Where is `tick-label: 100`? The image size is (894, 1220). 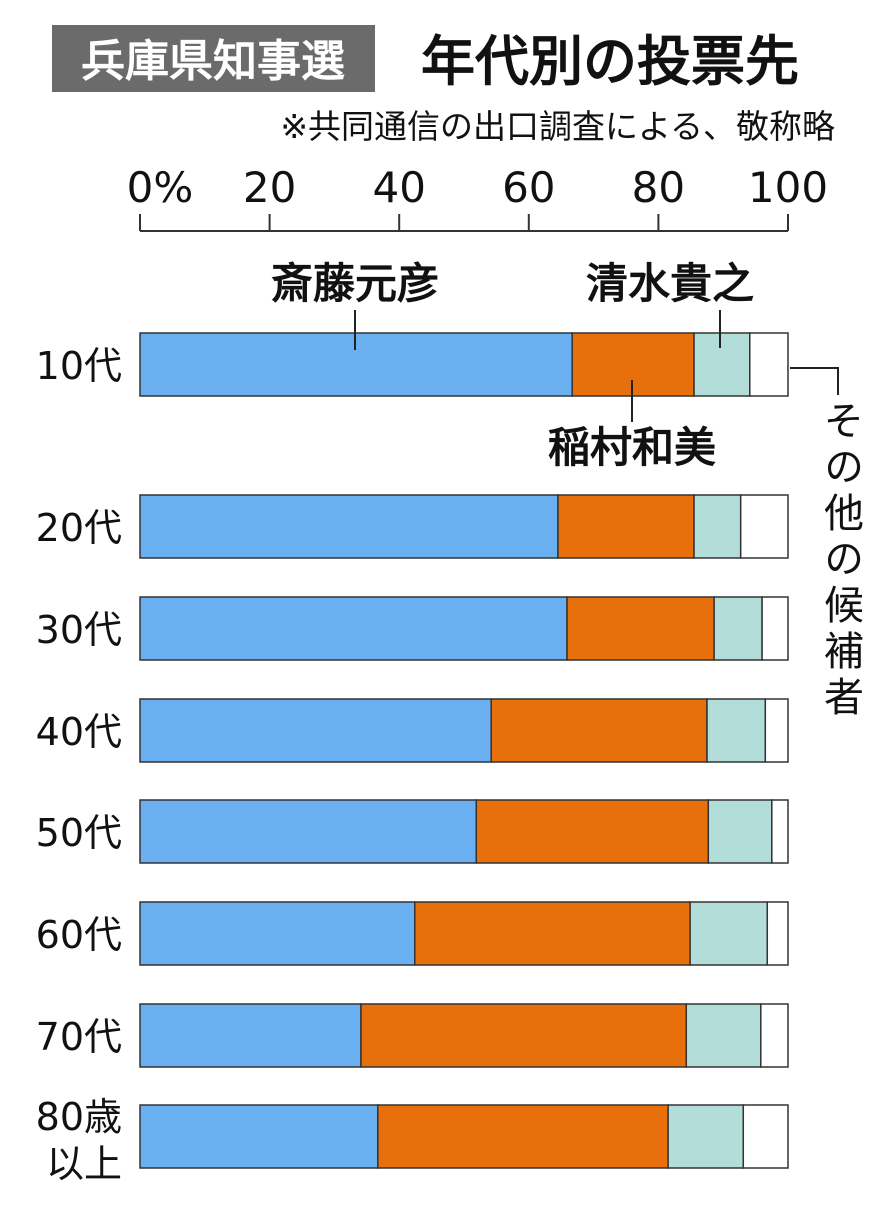
tick-label: 100 is located at coordinates (788, 187).